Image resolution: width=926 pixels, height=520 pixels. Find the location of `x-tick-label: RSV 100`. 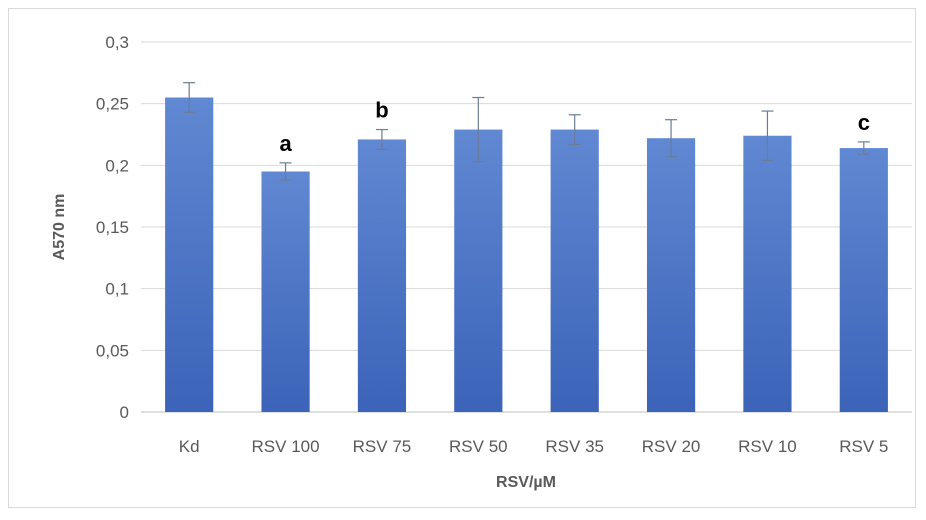

x-tick-label: RSV 100 is located at coordinates (286, 446).